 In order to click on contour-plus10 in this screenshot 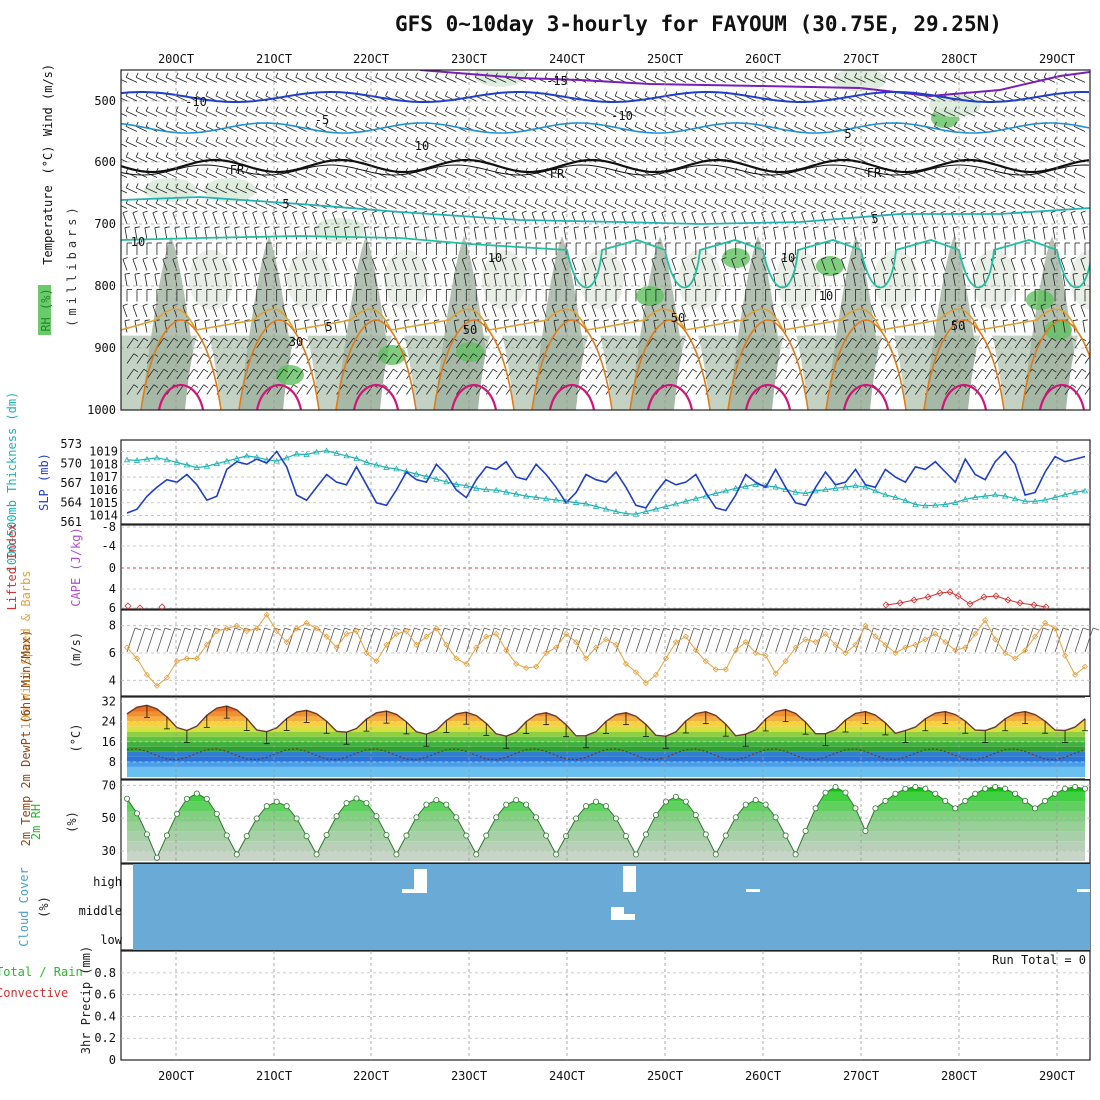, I will do `click(605, 262)`.